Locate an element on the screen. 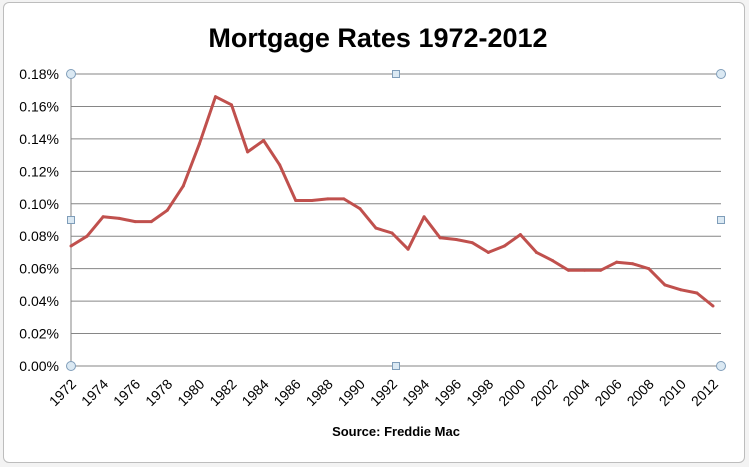 This screenshot has height=467, width=749. x-tick-label: 1978 is located at coordinates (158, 392).